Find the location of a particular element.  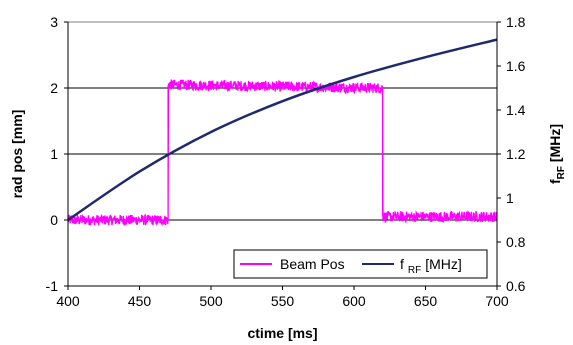

right-tick-label: 1.8 is located at coordinates (516, 22).